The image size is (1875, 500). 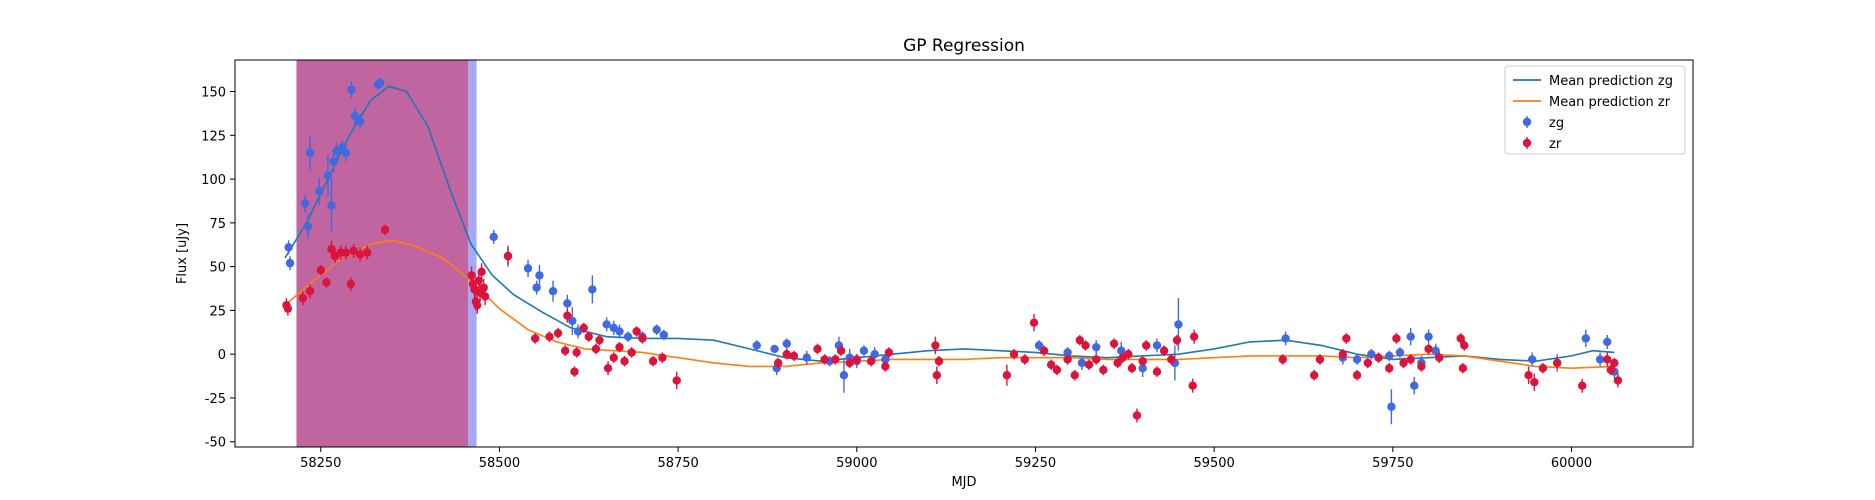 I want to click on y-tick-label: -25, so click(x=215, y=399).